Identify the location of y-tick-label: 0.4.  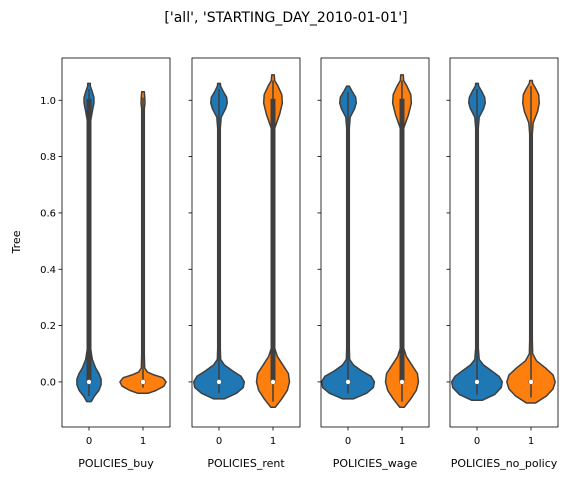
(48, 270).